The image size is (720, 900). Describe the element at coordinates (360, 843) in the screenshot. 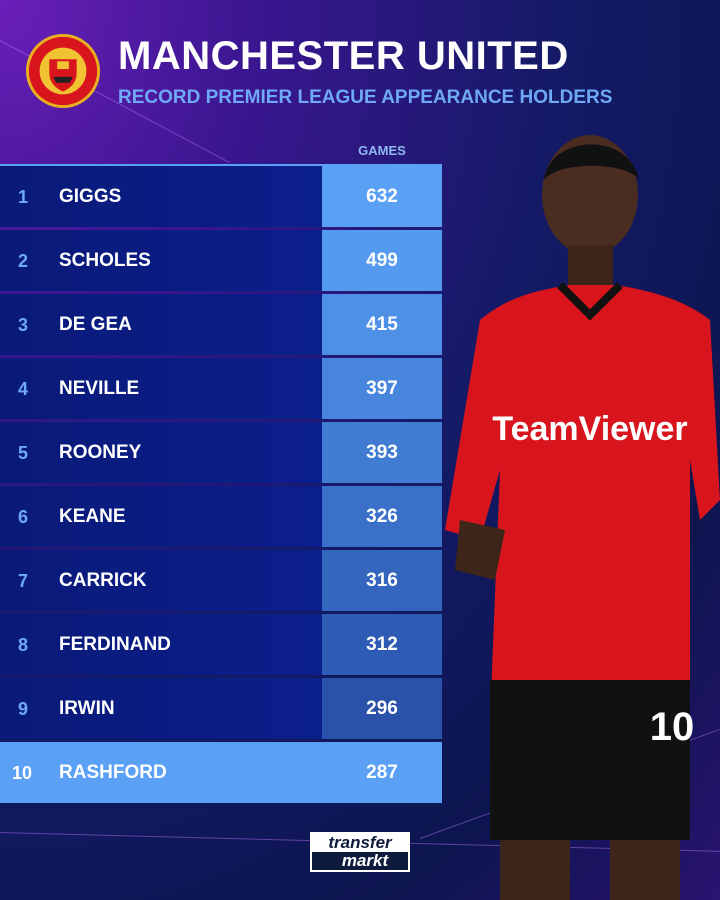

I see `logo-text-line1: transfer` at that location.